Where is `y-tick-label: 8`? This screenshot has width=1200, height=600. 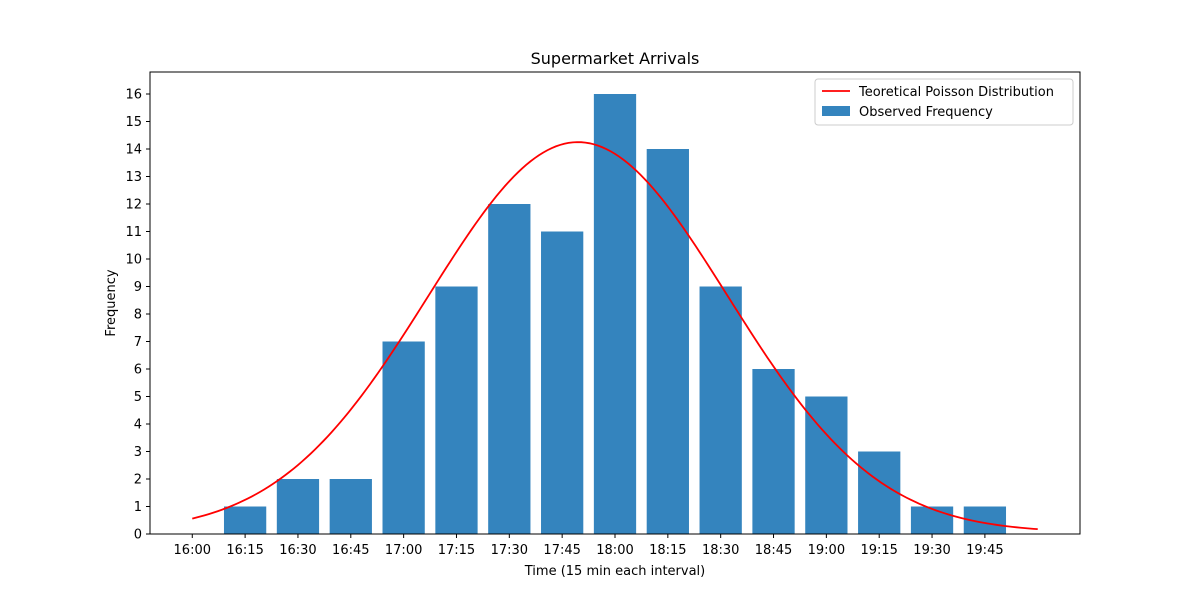
y-tick-label: 8 is located at coordinates (138, 315).